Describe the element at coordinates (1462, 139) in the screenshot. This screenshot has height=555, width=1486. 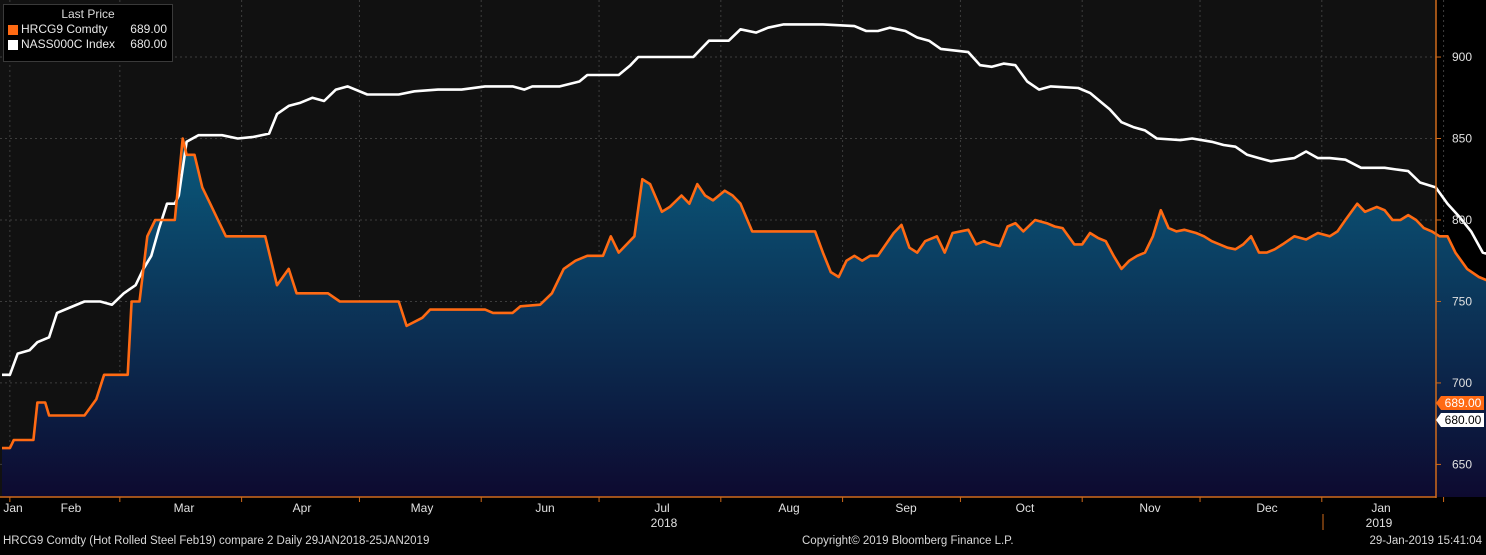
I see `y-tick-label: 850` at that location.